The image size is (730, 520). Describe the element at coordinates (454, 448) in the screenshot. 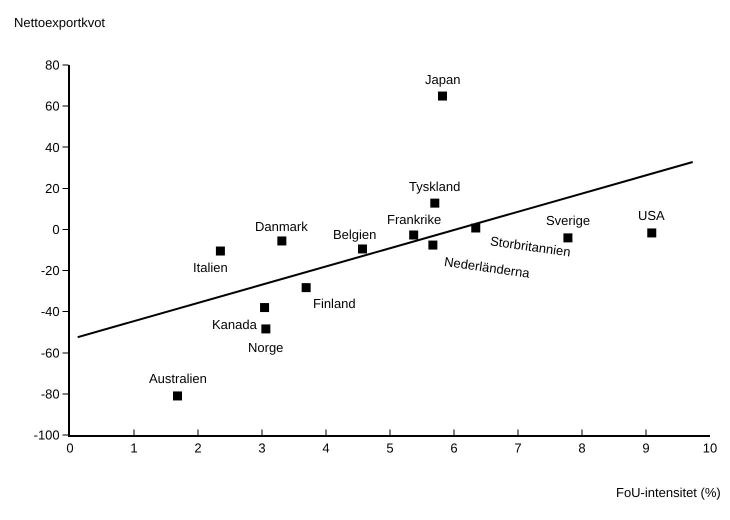

I see `x-tick-label: 6` at that location.